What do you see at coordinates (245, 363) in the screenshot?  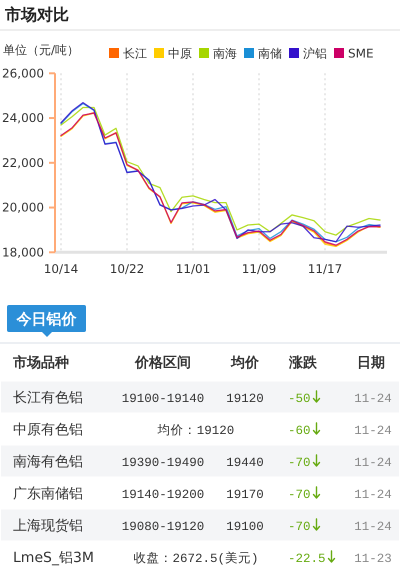 I see `category-label: 均价` at bounding box center [245, 363].